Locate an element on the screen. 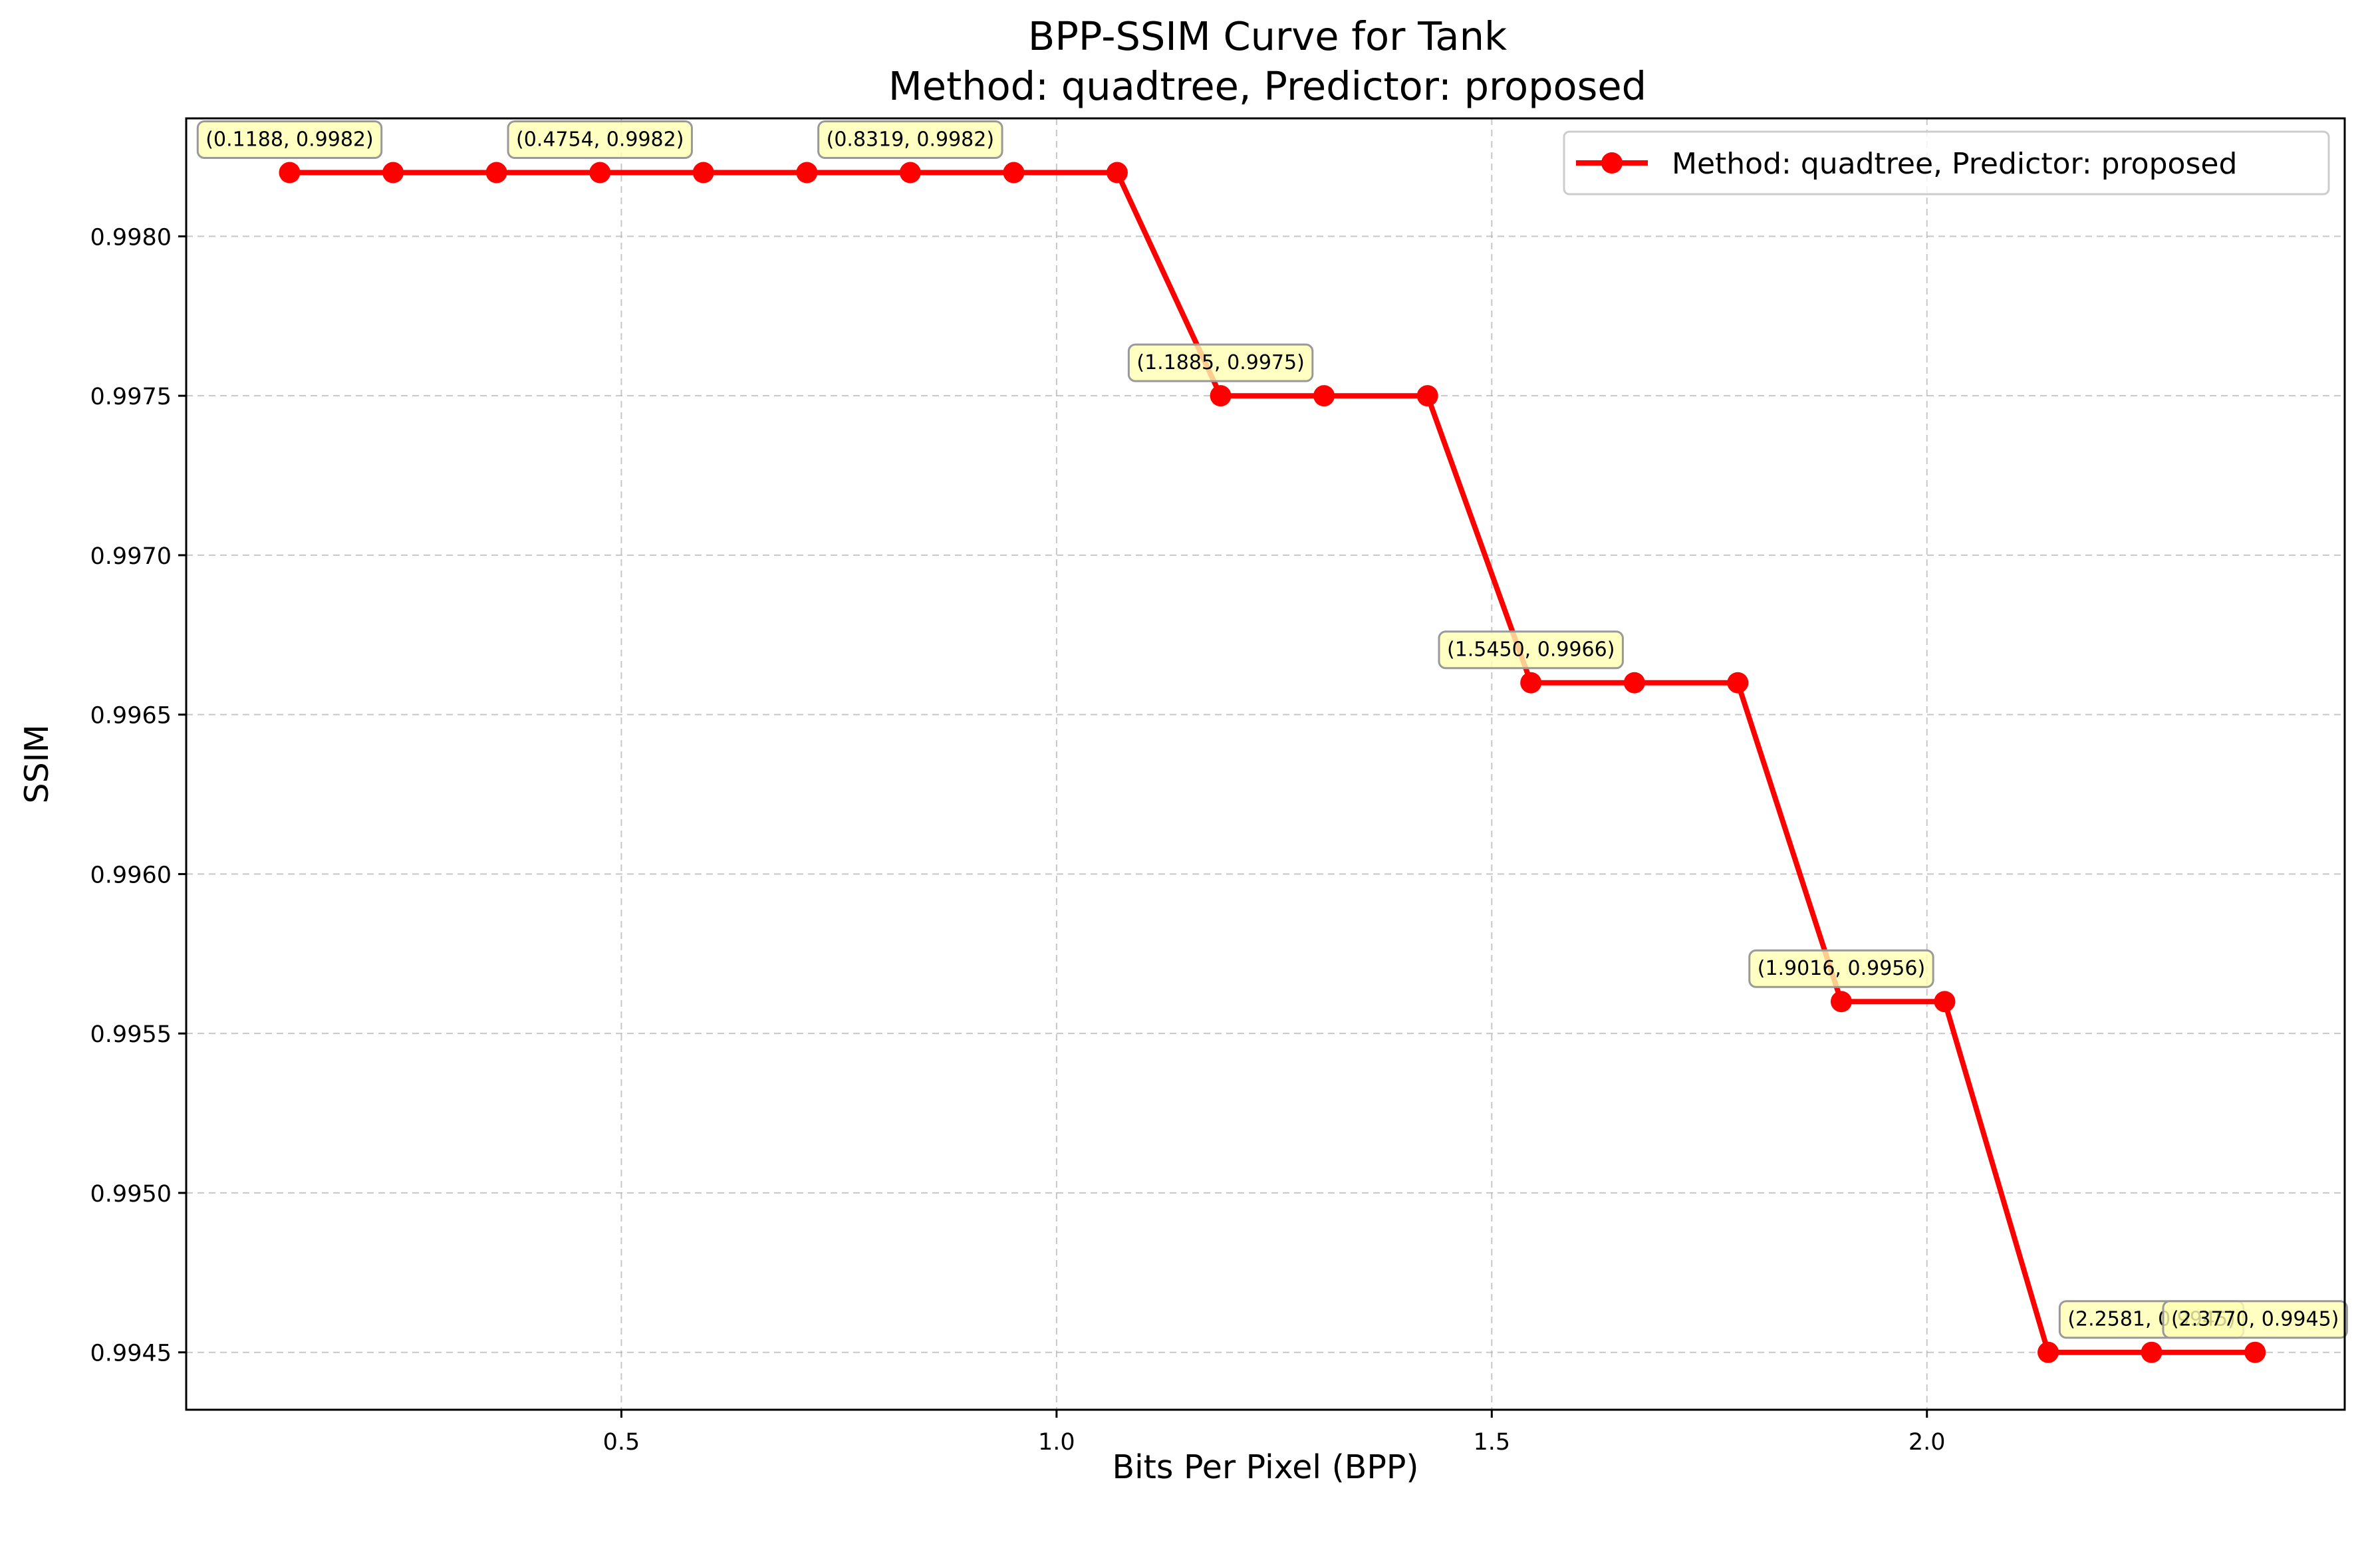  y-tick-label: 0.9965 is located at coordinates (131, 716).